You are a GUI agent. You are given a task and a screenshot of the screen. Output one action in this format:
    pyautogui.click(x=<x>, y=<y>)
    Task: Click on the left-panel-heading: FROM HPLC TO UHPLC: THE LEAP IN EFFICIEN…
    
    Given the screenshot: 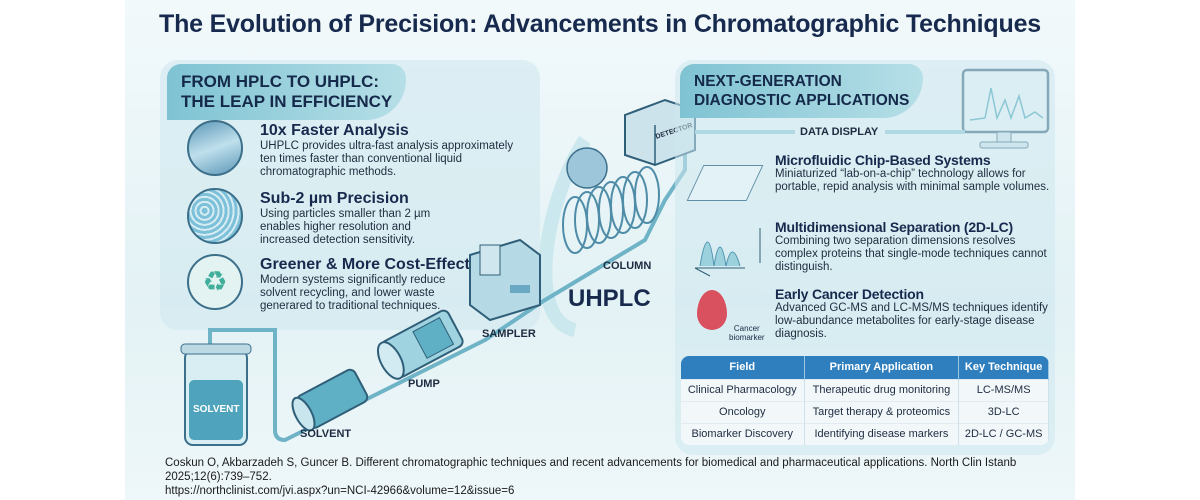 What is the action you would take?
    pyautogui.click(x=287, y=92)
    